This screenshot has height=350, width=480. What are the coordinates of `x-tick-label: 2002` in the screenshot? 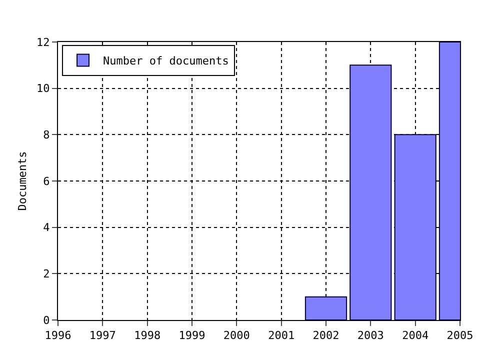 It's located at (326, 335).